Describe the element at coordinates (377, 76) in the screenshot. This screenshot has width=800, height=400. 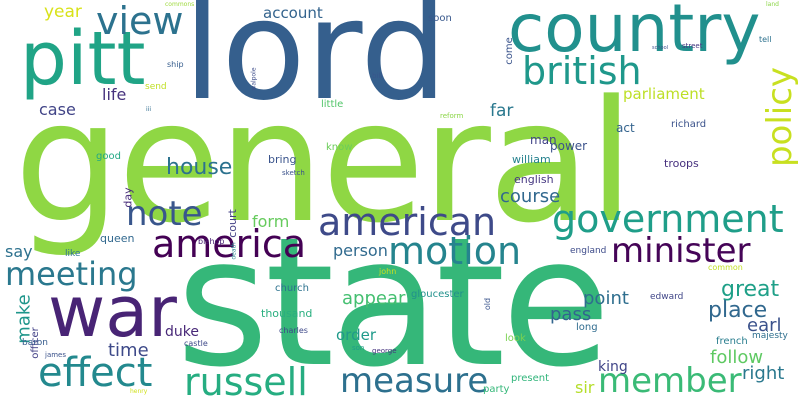
I see `word-bill: bill` at that location.